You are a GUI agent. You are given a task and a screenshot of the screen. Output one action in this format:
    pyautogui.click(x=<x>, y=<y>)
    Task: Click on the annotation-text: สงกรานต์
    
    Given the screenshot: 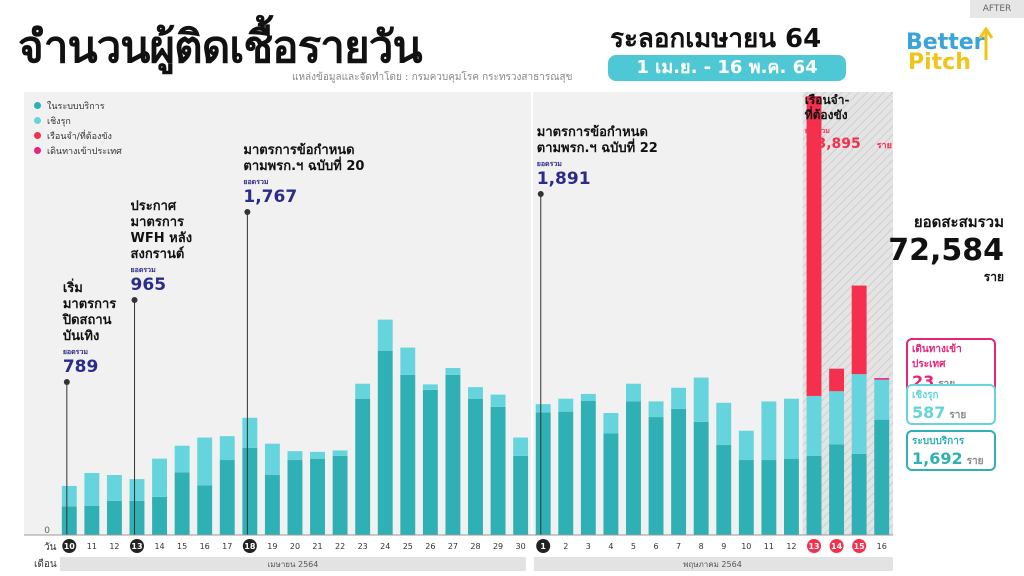 What is the action you would take?
    pyautogui.click(x=158, y=254)
    